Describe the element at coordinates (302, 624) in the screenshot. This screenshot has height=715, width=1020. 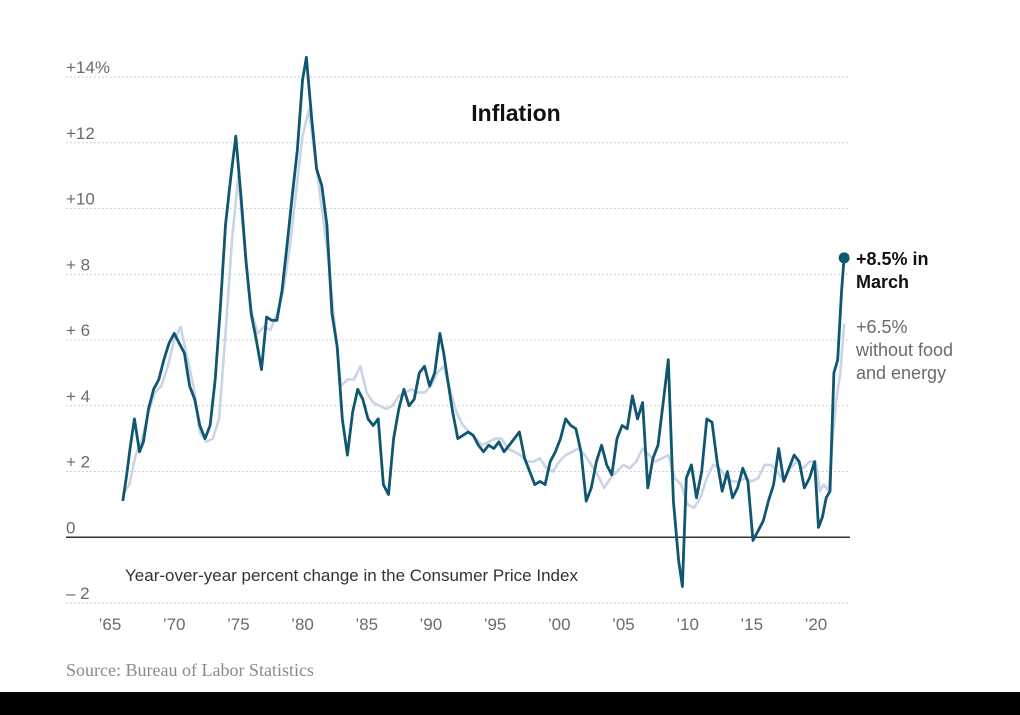
I see `x-tick-label: ’80` at that location.